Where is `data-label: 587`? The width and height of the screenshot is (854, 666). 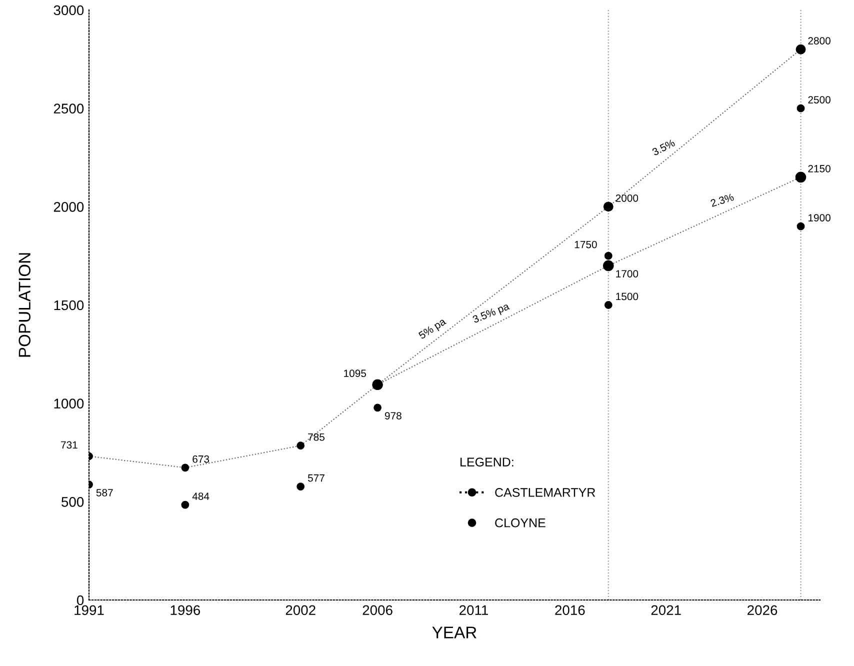
data-label: 587 is located at coordinates (104, 492).